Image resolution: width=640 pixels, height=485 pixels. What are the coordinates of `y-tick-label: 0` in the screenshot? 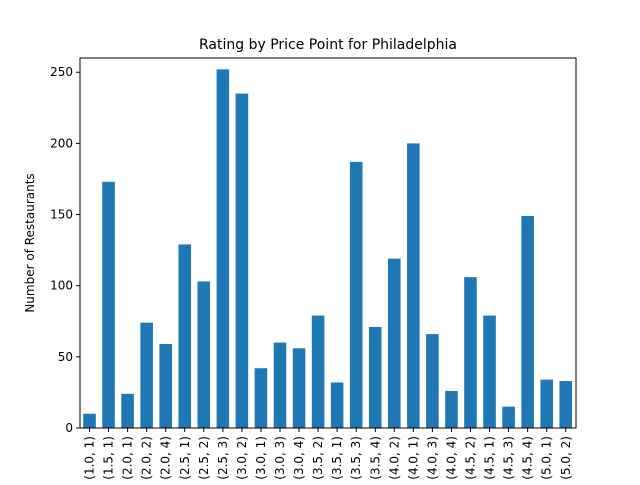 It's located at (69, 428).